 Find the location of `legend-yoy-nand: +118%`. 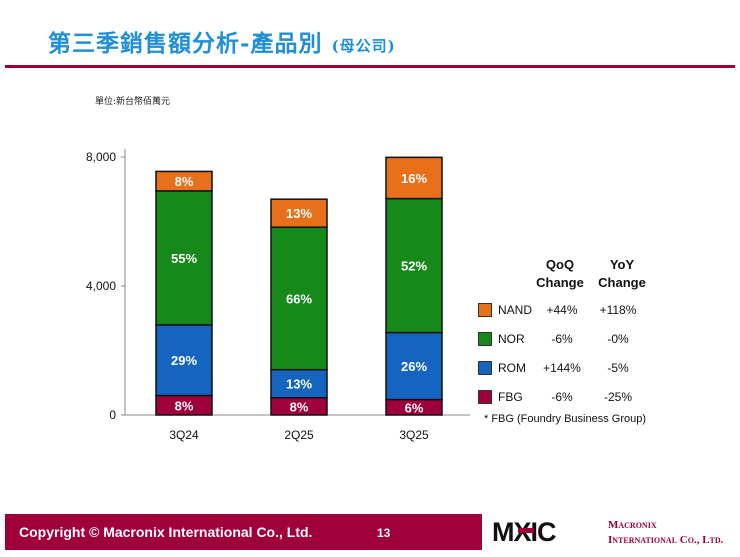

legend-yoy-nand: +118% is located at coordinates (618, 310).